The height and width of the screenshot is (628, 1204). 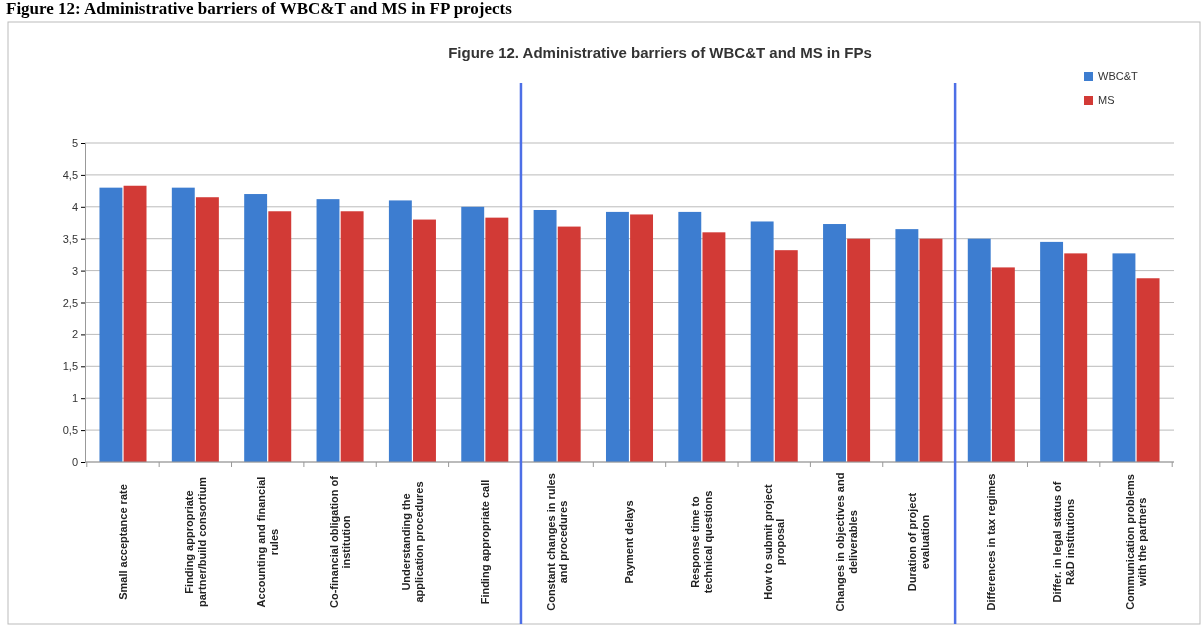 What do you see at coordinates (70, 302) in the screenshot?
I see `y-tick-label: 2,5` at bounding box center [70, 302].